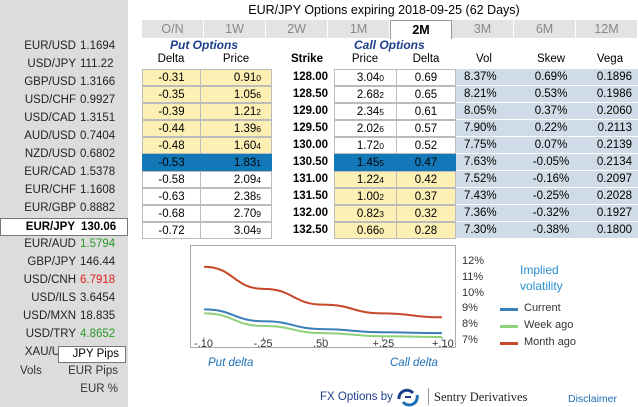  What do you see at coordinates (236, 162) in the screenshot?
I see `put-price-cell: 1.831` at bounding box center [236, 162].